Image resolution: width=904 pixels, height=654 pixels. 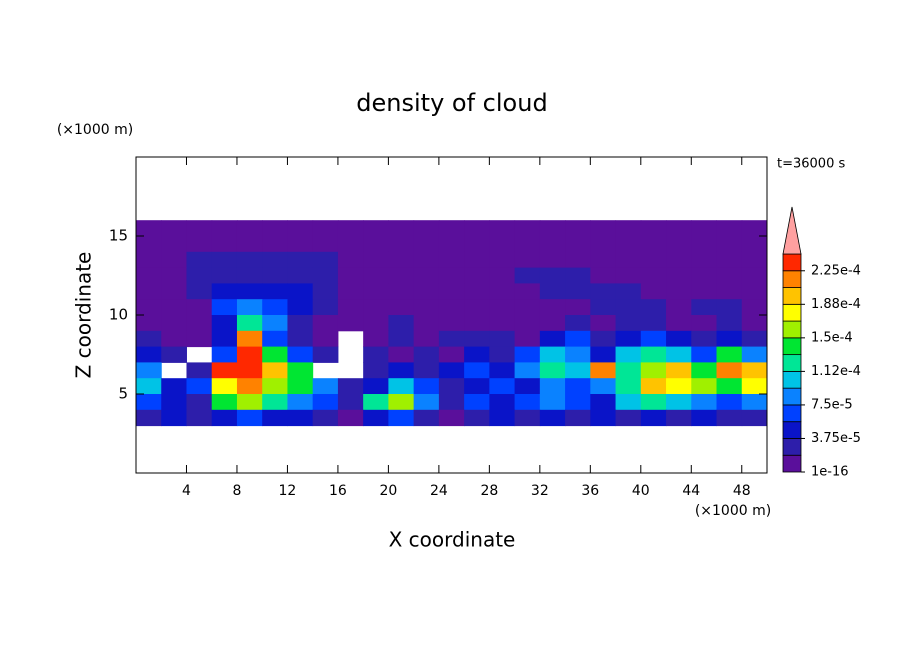 What do you see at coordinates (641, 491) in the screenshot?
I see `x-tick-label: 40` at bounding box center [641, 491].